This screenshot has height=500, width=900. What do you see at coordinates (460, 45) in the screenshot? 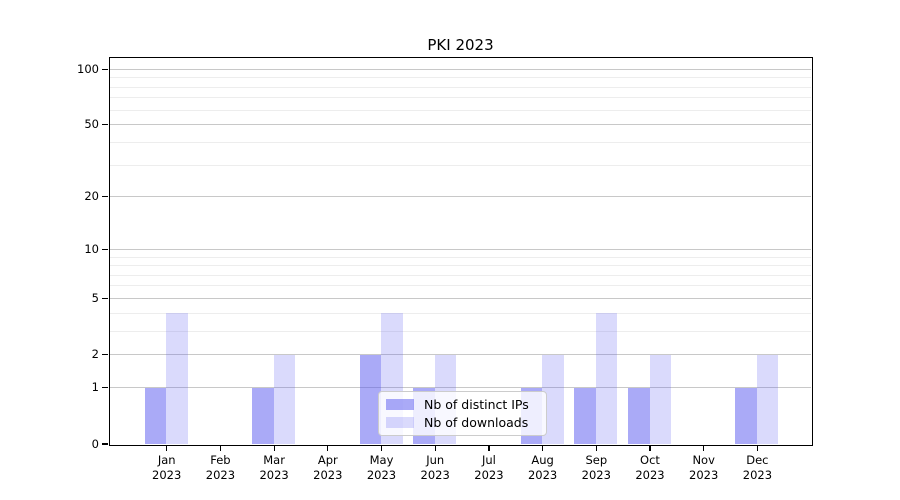
I see `chart-title: PKI 2023` at bounding box center [460, 45].